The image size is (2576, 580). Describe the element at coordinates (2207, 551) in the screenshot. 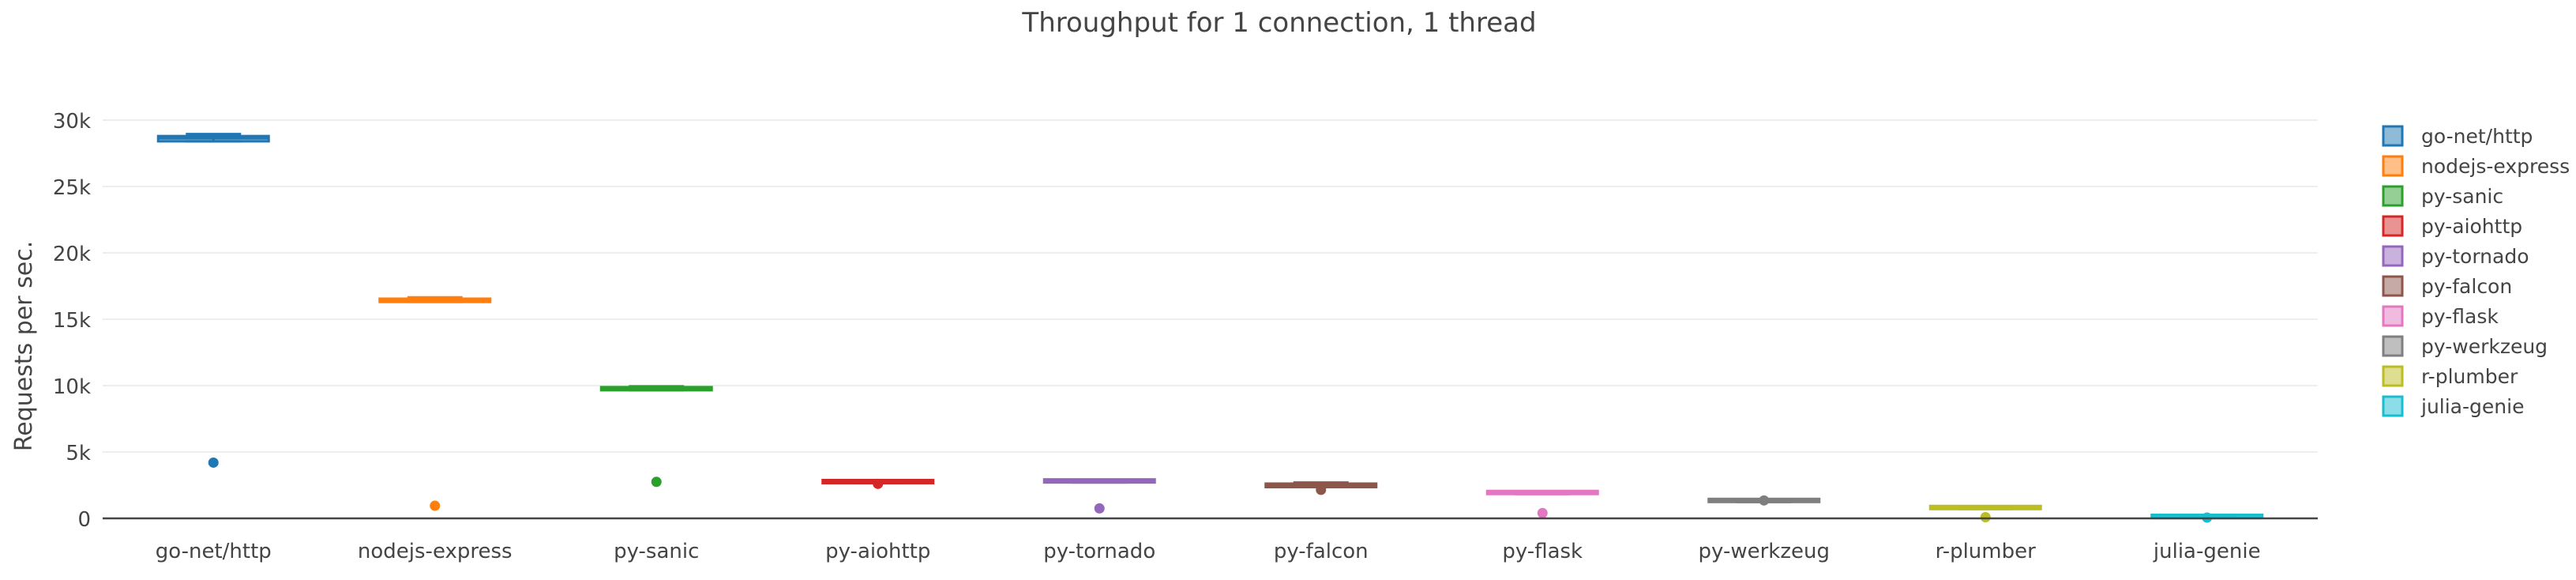

I see `x-tick-label: julia-genie` at that location.